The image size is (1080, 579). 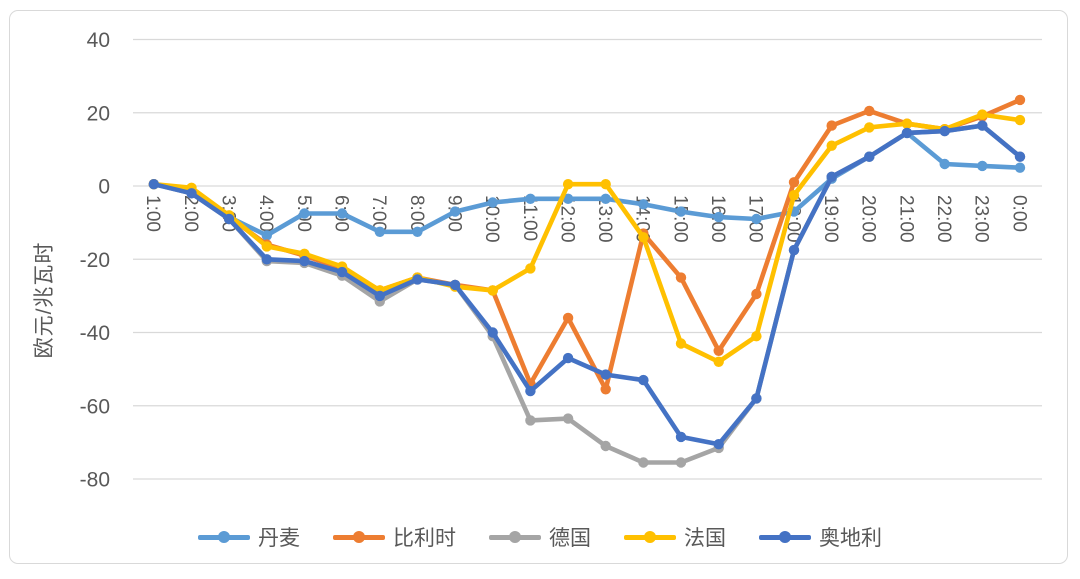 I want to click on x-tick-label: 0:00, so click(x=1018, y=213).